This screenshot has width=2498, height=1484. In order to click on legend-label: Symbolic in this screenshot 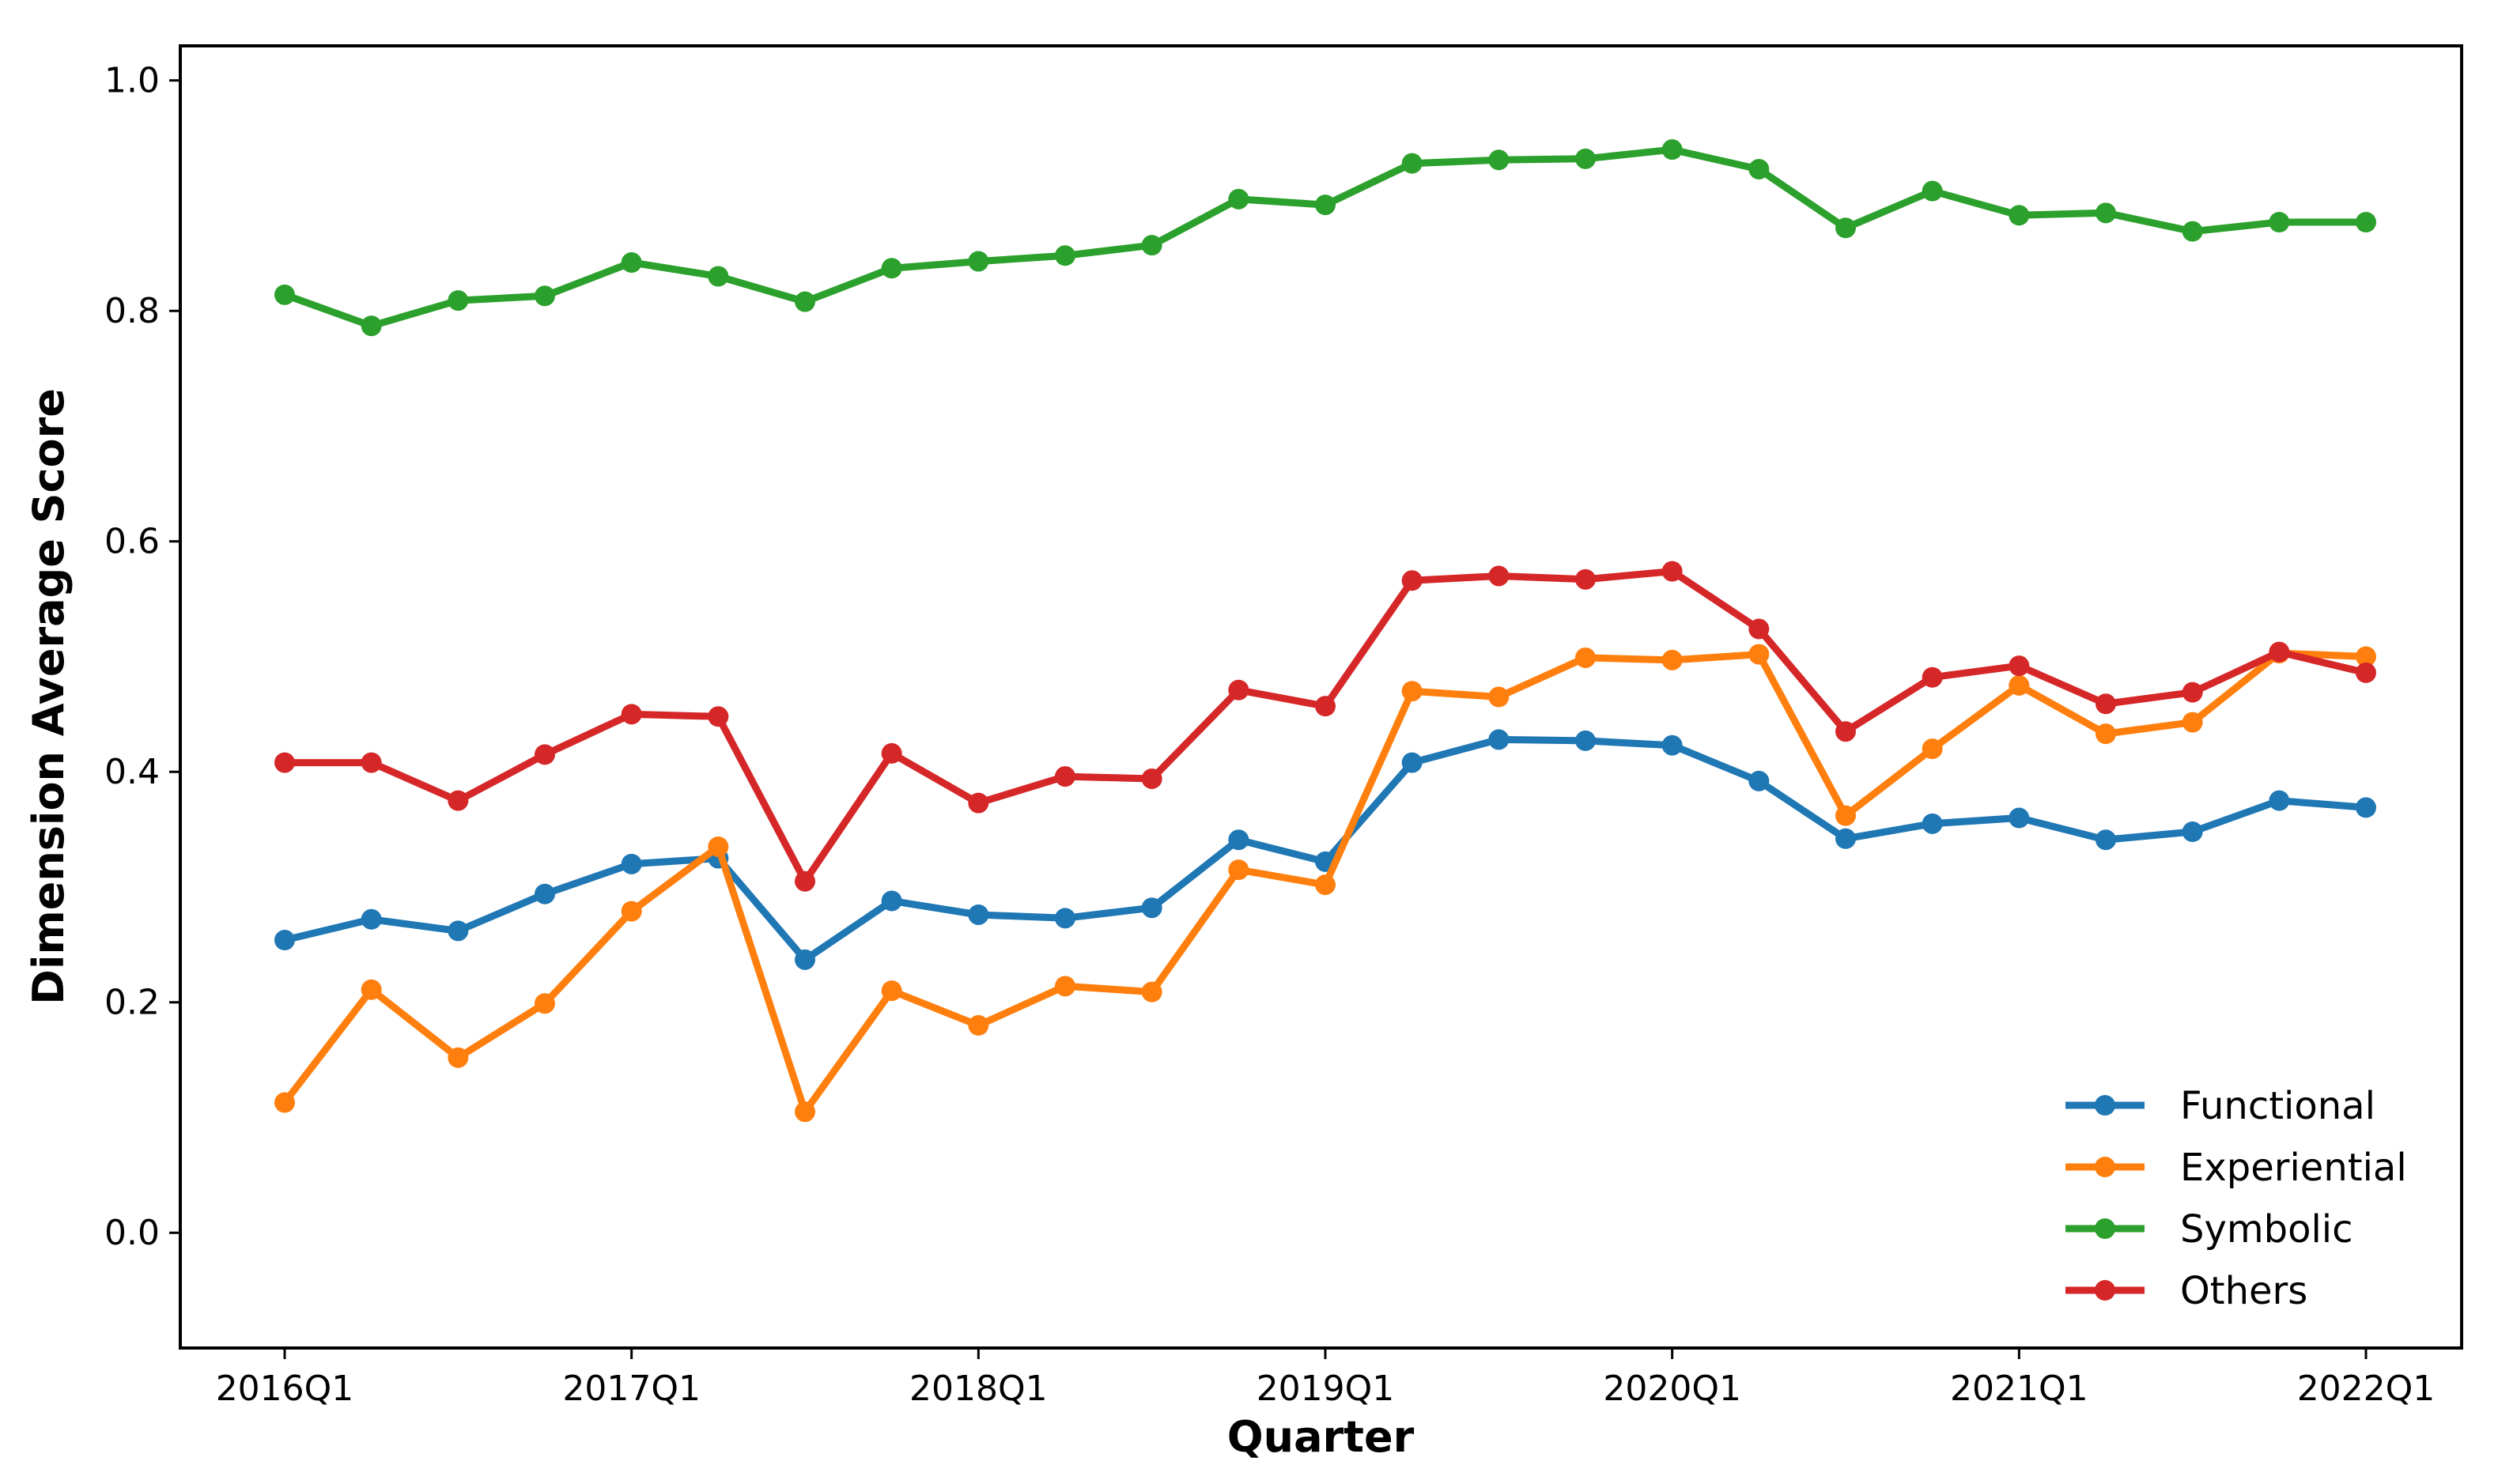, I will do `click(2266, 1229)`.